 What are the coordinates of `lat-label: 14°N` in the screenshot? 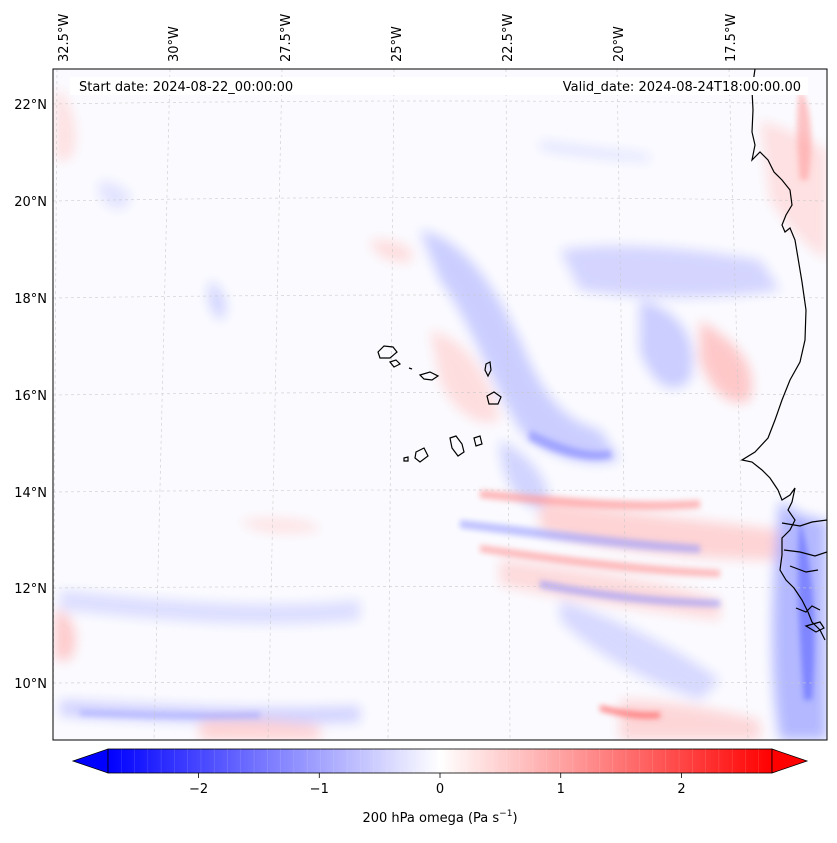 It's located at (30, 493).